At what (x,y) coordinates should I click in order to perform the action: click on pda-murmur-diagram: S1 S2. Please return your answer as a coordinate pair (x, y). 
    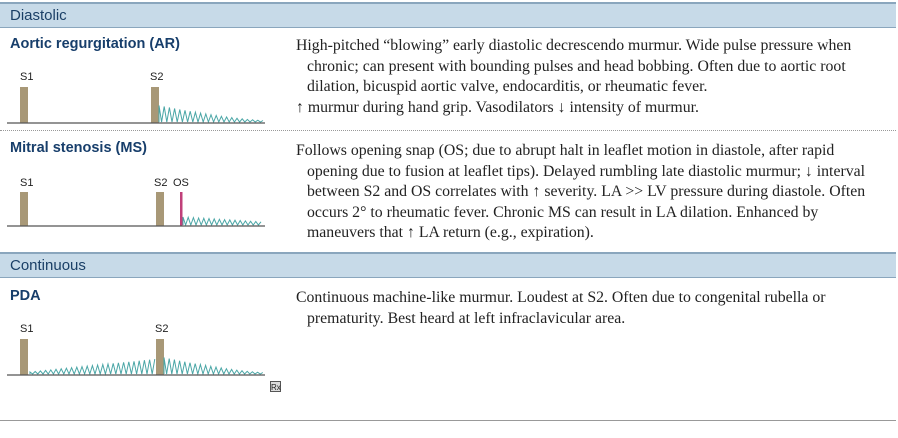
    Looking at the image, I should click on (136, 349).